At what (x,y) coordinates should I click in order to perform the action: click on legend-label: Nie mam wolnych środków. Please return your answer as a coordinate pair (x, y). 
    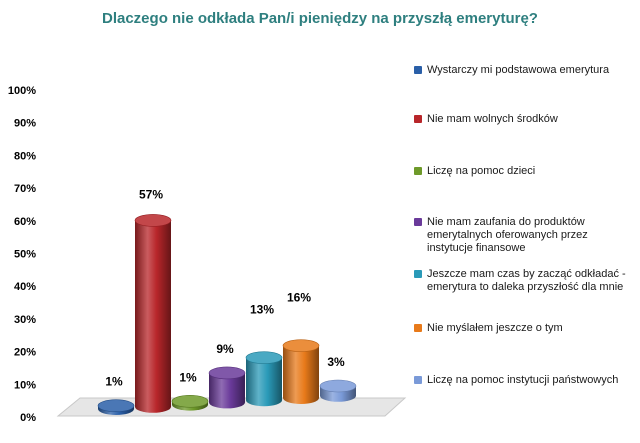
    Looking at the image, I should click on (492, 119).